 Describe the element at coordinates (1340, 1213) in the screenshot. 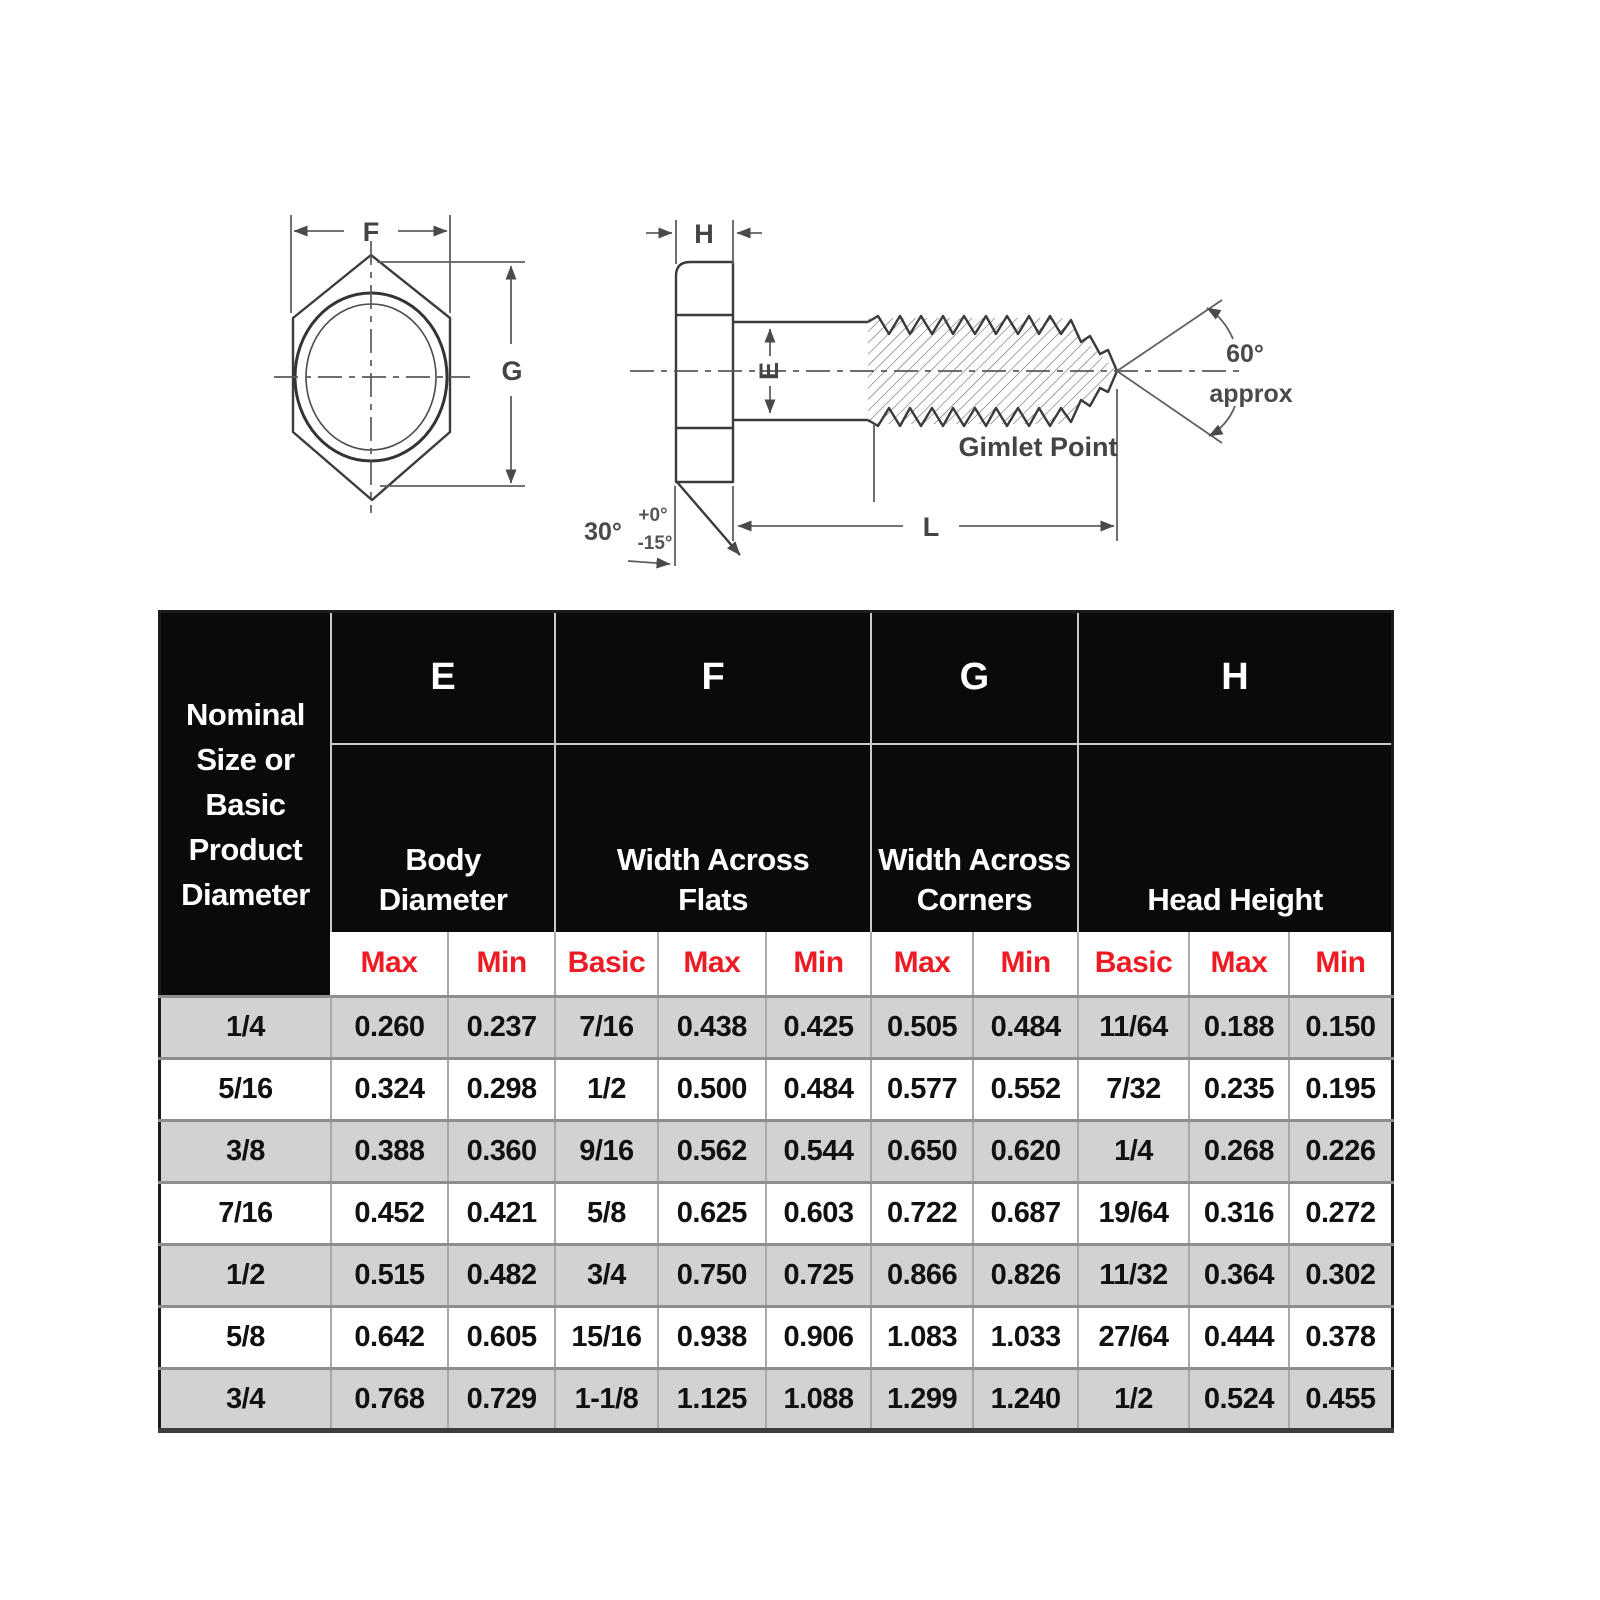

I see `value-cell: 0.272` at that location.